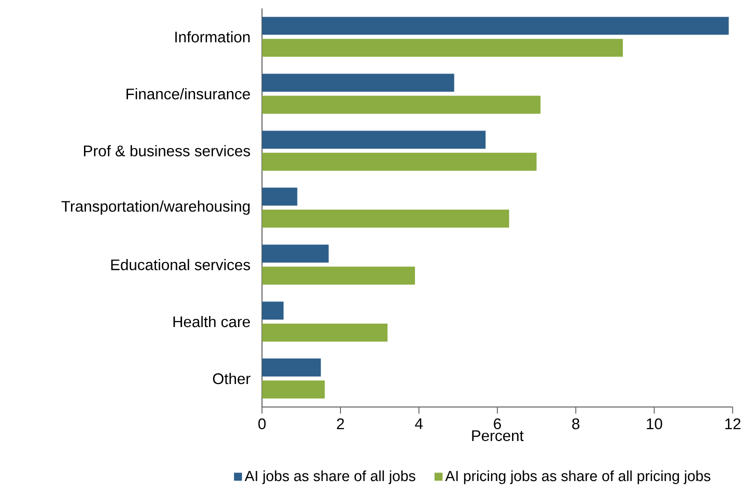 This screenshot has height=485, width=755. I want to click on x-tick-label: 10, so click(654, 424).